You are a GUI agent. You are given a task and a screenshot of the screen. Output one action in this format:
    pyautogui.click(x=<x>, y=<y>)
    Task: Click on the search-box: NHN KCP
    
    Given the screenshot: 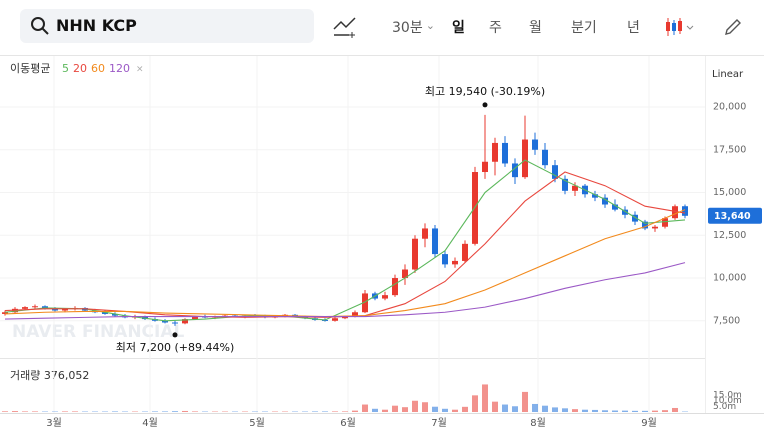 What is the action you would take?
    pyautogui.click(x=167, y=26)
    